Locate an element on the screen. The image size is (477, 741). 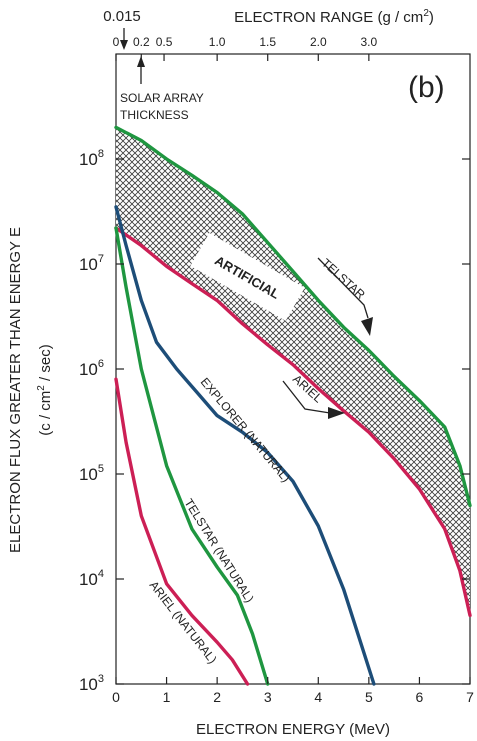
solar-array-arrow is located at coordinates (141, 70).